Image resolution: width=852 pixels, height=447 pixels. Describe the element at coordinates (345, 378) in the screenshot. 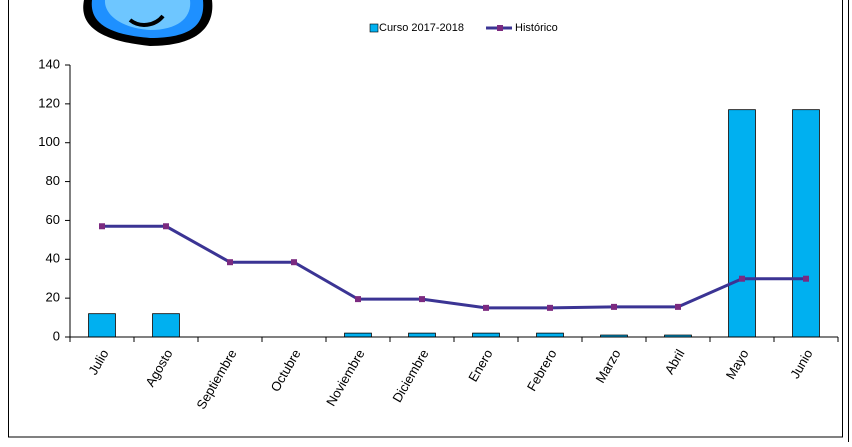

I see `x-tick-label: Noviembre` at that location.